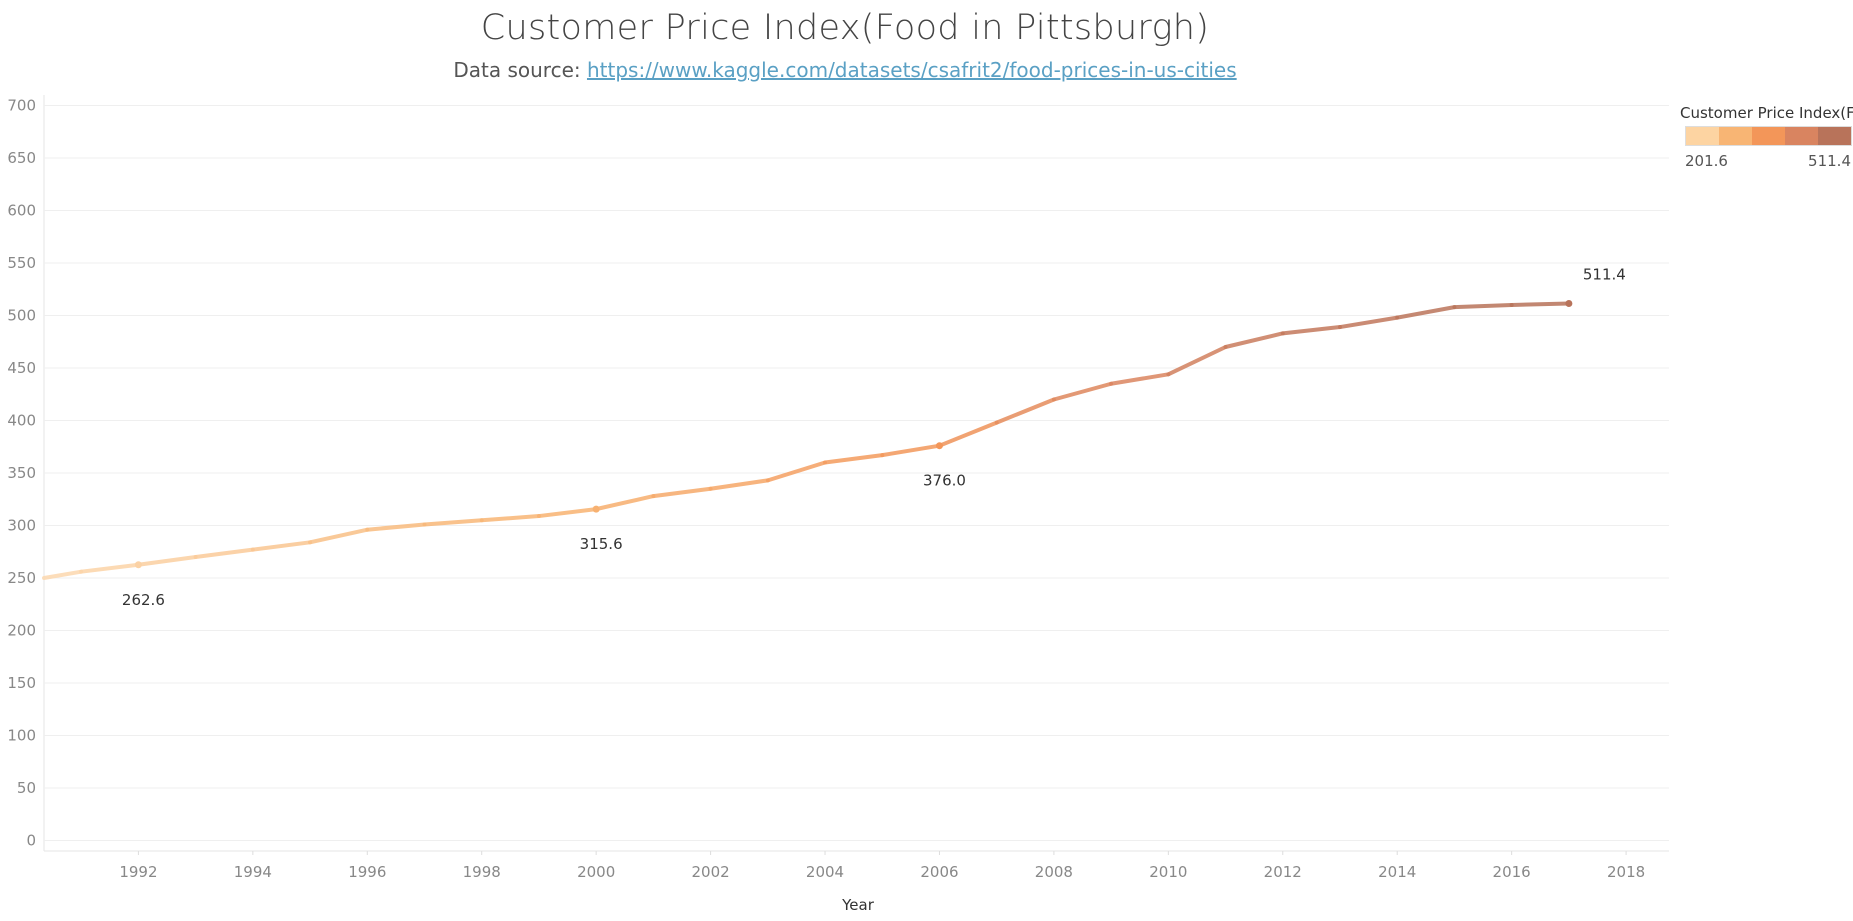  What do you see at coordinates (1626, 872) in the screenshot?
I see `x-tick-label: 2018` at bounding box center [1626, 872].